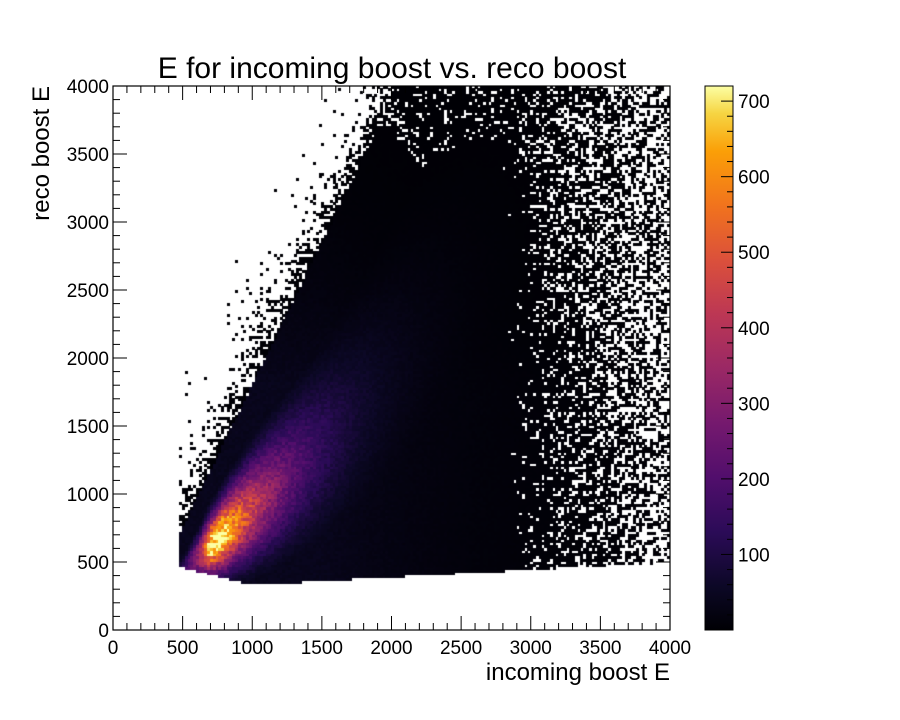 This screenshot has width=900, height=720. Describe the element at coordinates (88, 291) in the screenshot. I see `y-tick-label: 2500` at that location.